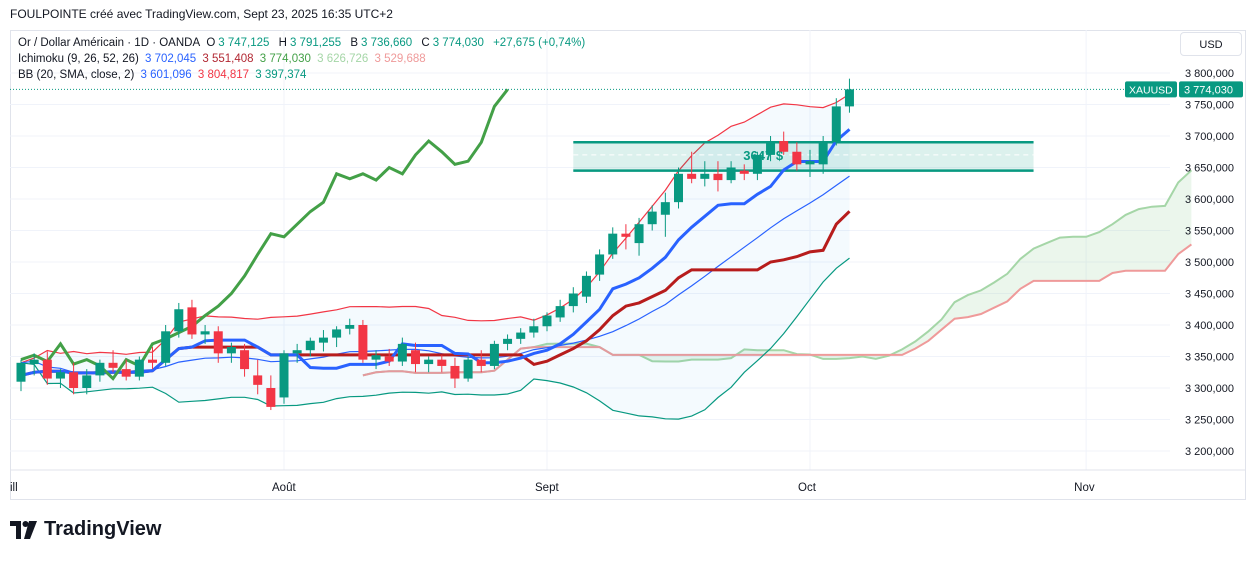 This screenshot has height=561, width=1257. What do you see at coordinates (1209, 263) in the screenshot?
I see `y-tick-label: 3 500,000` at bounding box center [1209, 263].